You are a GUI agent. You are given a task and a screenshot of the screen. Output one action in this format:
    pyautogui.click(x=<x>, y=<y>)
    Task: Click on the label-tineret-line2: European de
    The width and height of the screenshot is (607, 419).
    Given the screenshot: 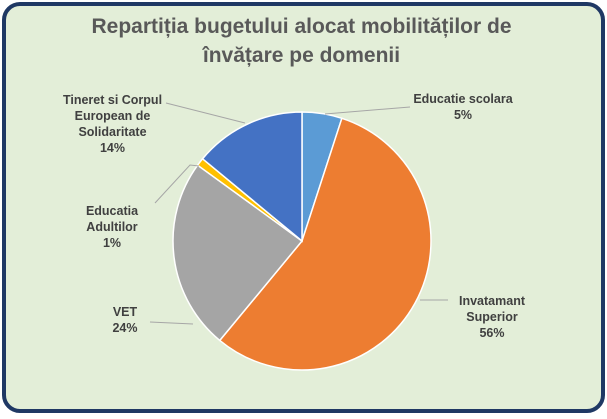 What is the action you would take?
    pyautogui.click(x=112, y=116)
    